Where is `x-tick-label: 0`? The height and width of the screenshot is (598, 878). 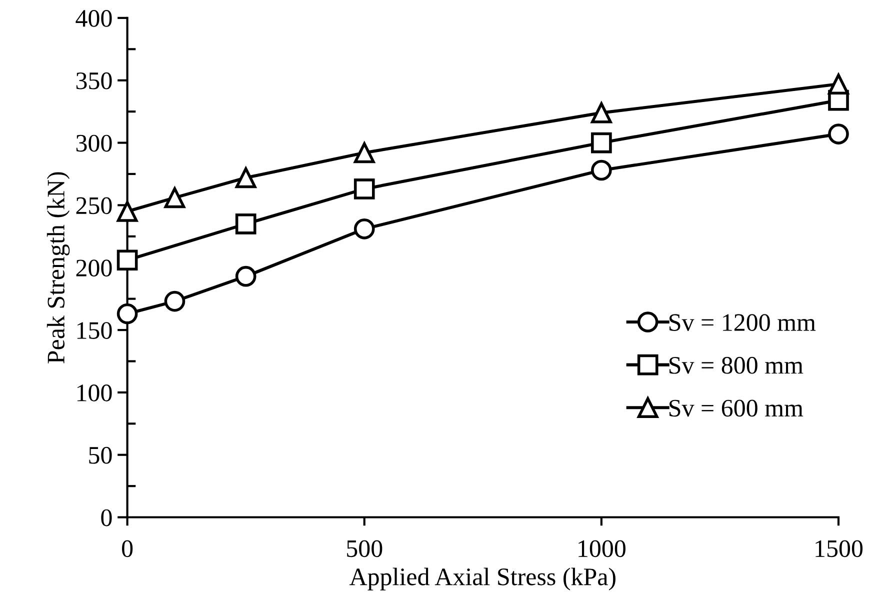 x-tick-label: 0 is located at coordinates (127, 549).